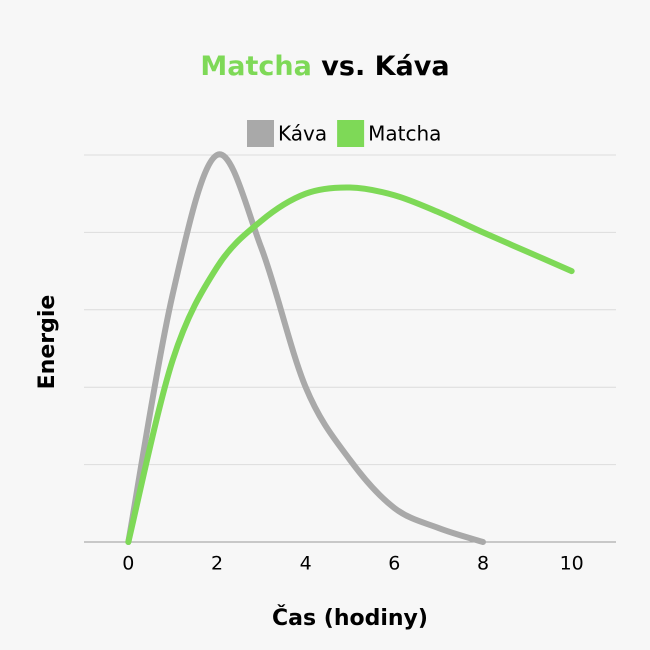 This screenshot has height=650, width=650. What do you see at coordinates (306, 564) in the screenshot?
I see `x-tick-label: 4` at bounding box center [306, 564].